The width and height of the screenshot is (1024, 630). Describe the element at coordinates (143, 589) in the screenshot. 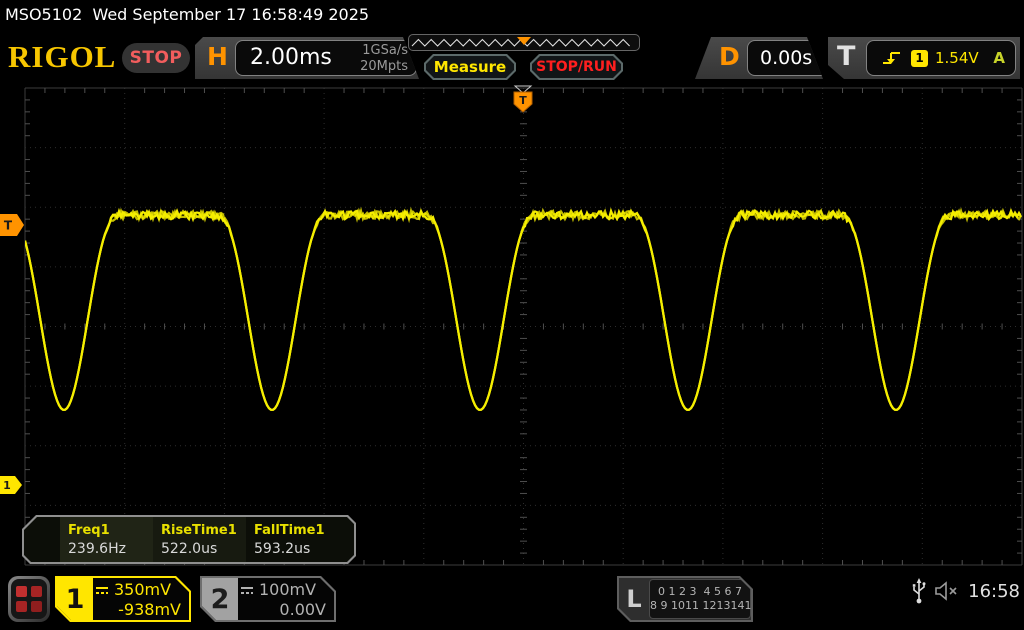

I see `channel-1-scale: 350mV` at that location.